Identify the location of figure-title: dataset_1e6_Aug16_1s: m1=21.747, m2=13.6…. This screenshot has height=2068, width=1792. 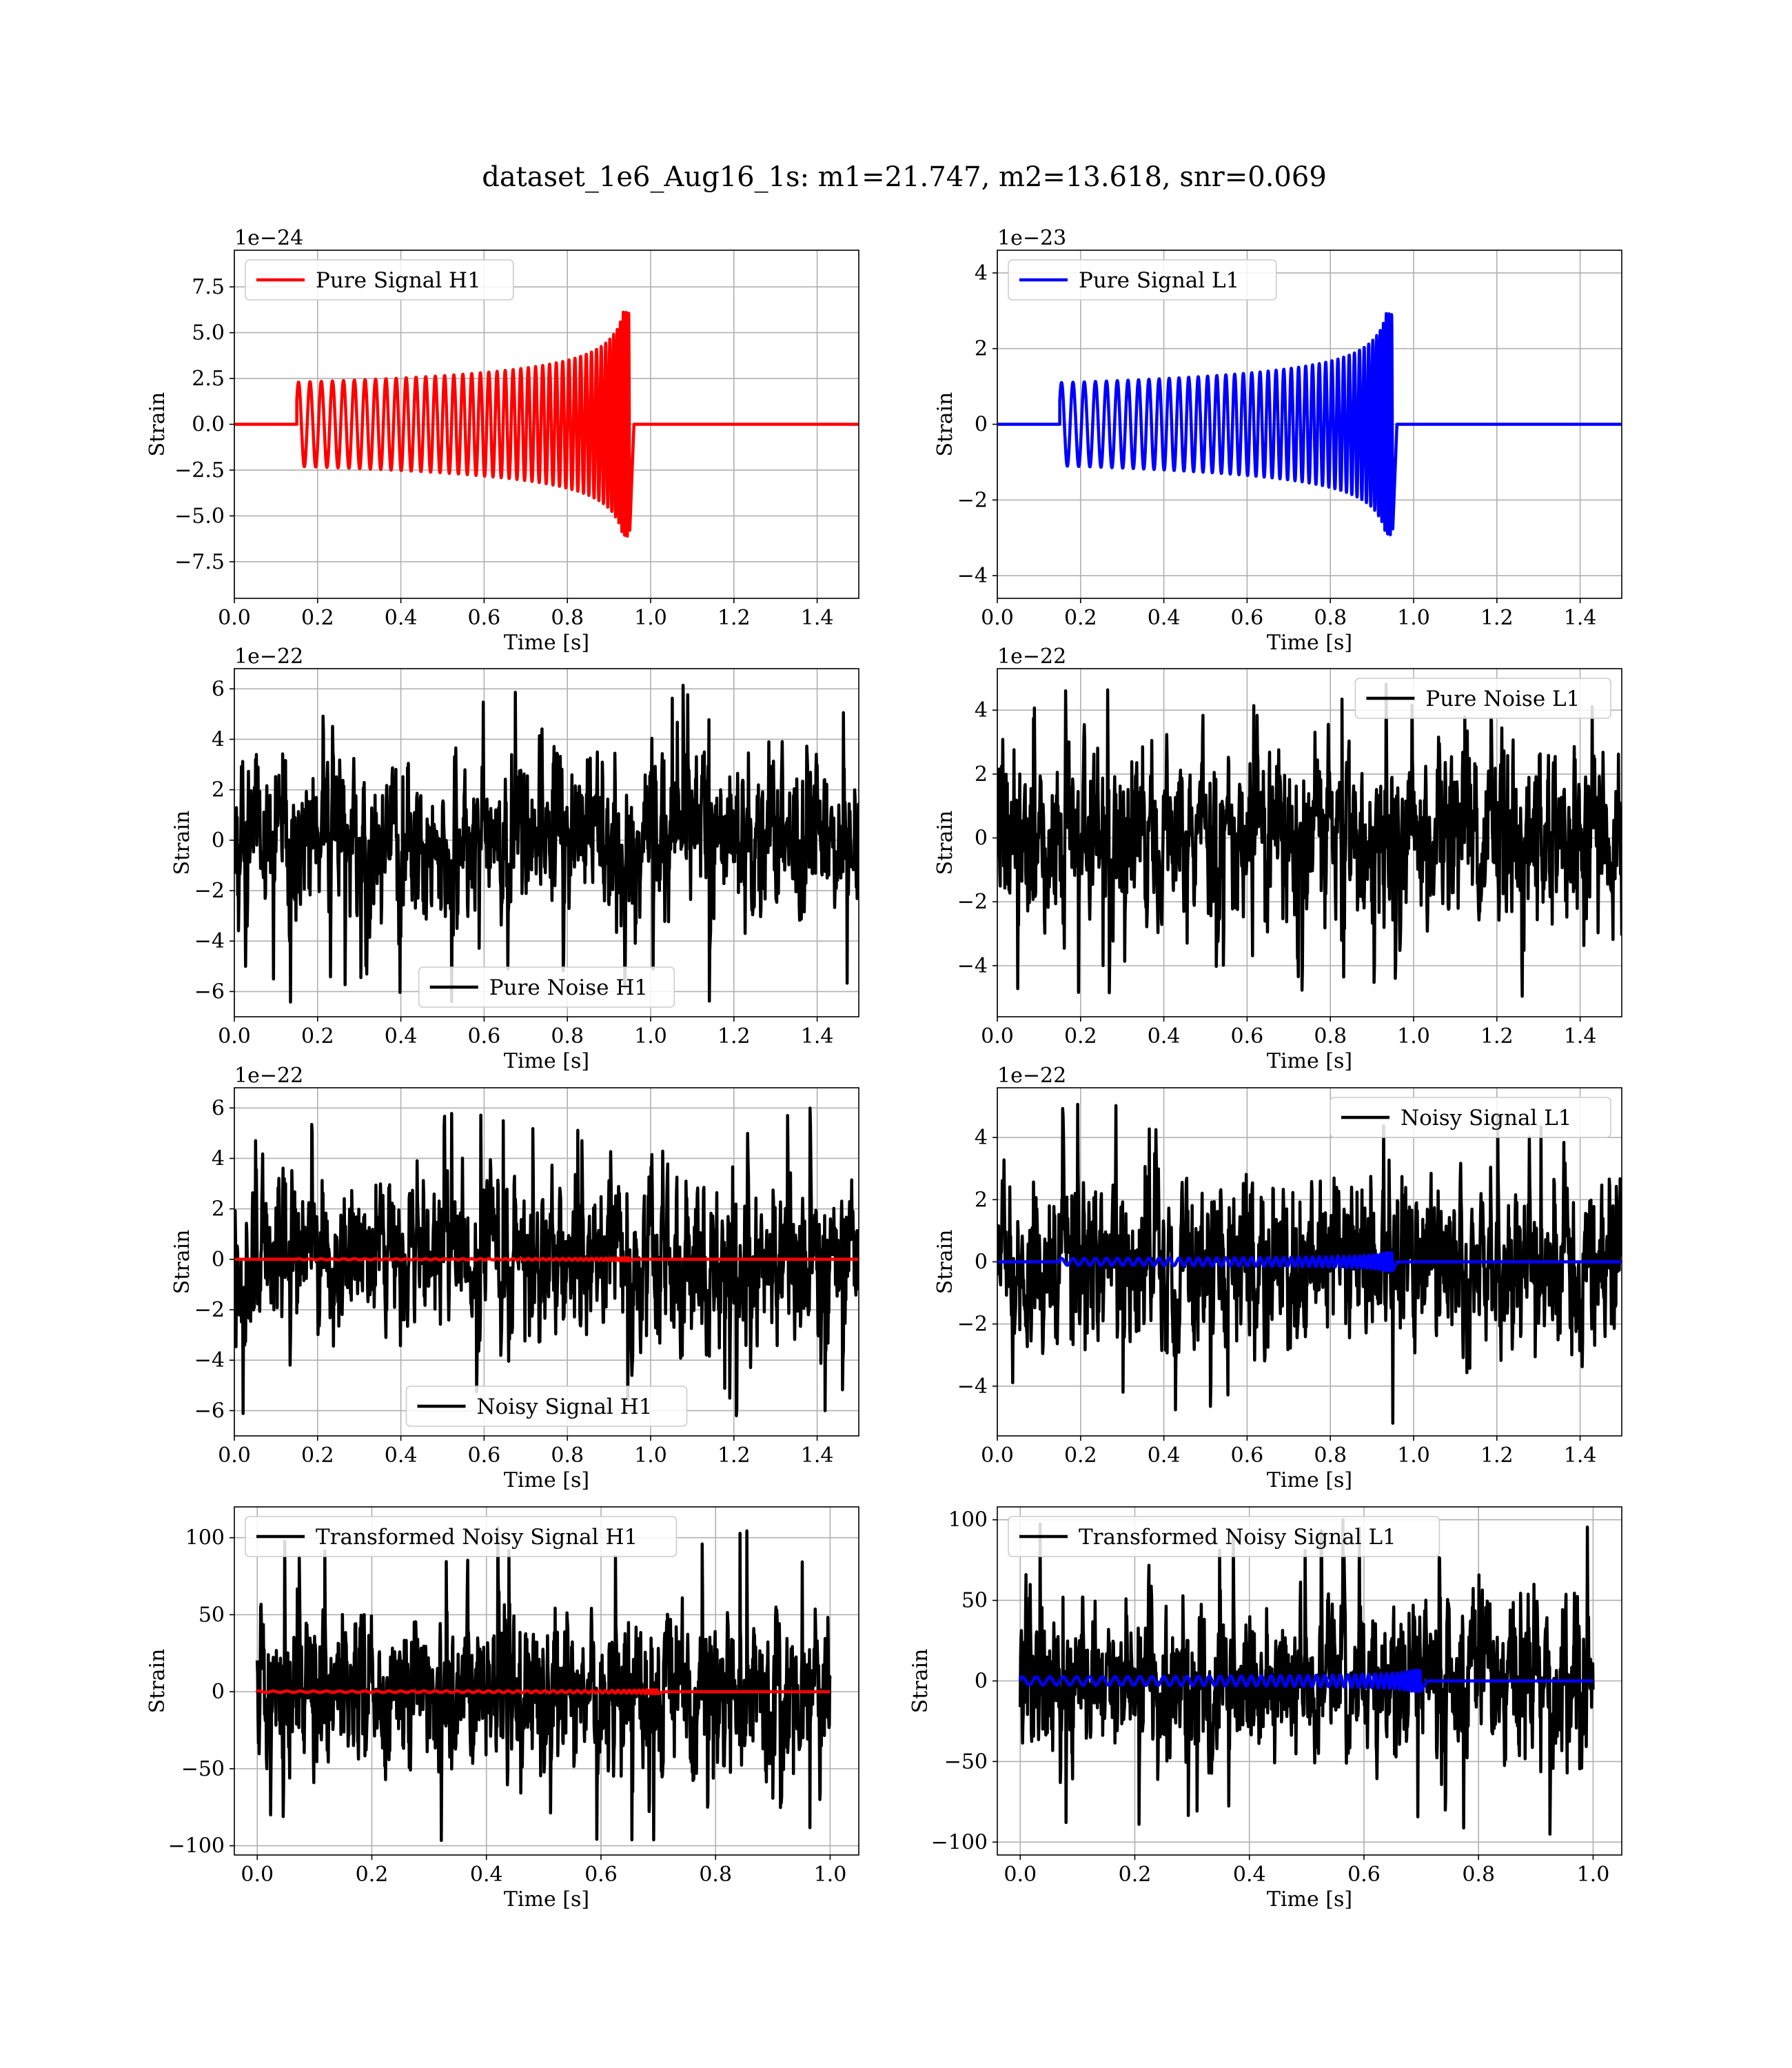
(905, 177).